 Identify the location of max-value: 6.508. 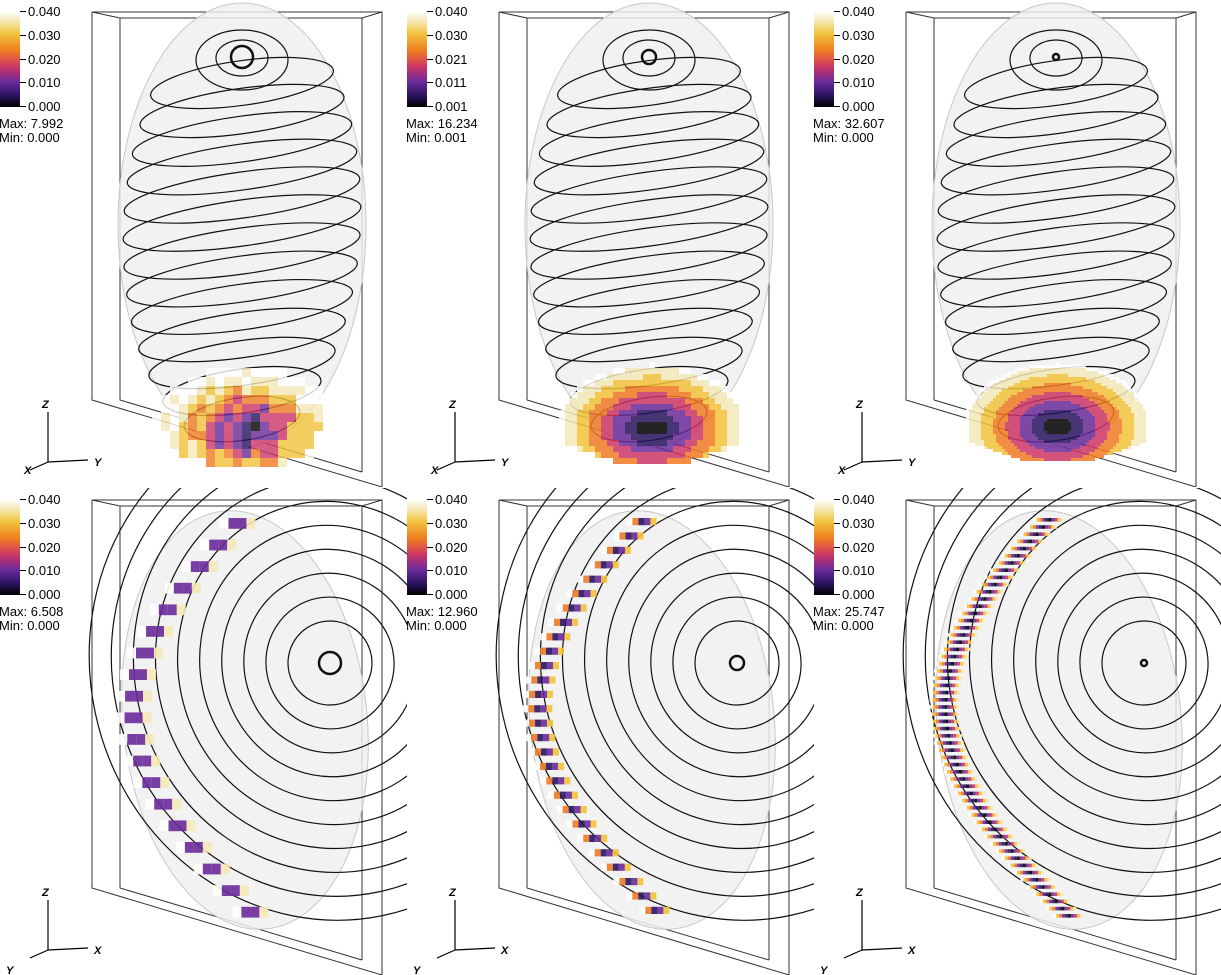
(47, 611).